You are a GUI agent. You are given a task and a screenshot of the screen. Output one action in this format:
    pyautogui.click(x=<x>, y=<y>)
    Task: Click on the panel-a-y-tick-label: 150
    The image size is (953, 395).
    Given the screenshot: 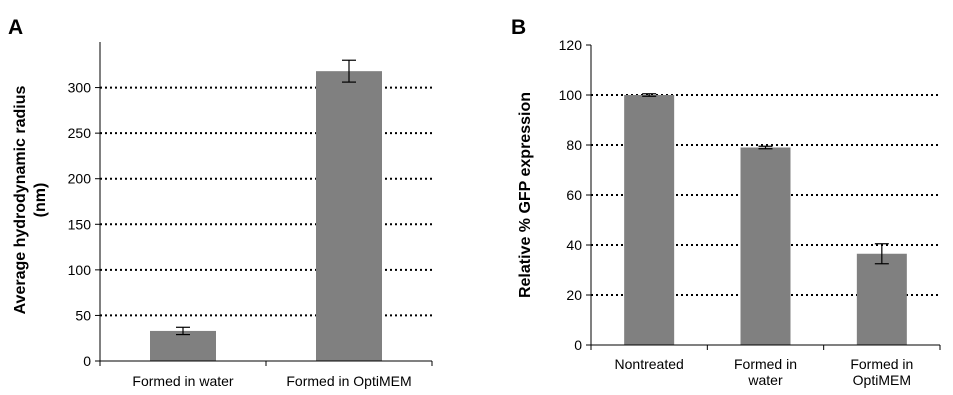 What is the action you would take?
    pyautogui.click(x=80, y=224)
    